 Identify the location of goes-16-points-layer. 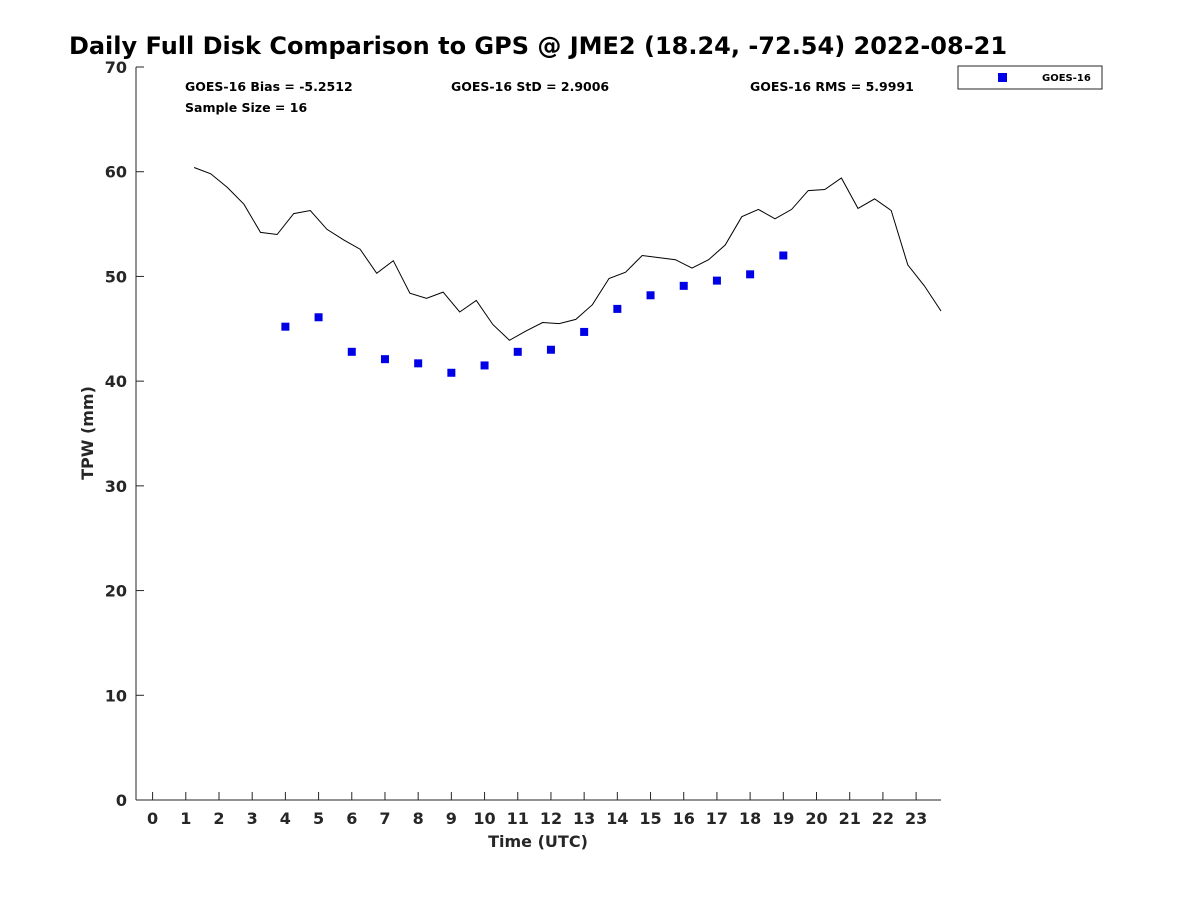
(534, 314).